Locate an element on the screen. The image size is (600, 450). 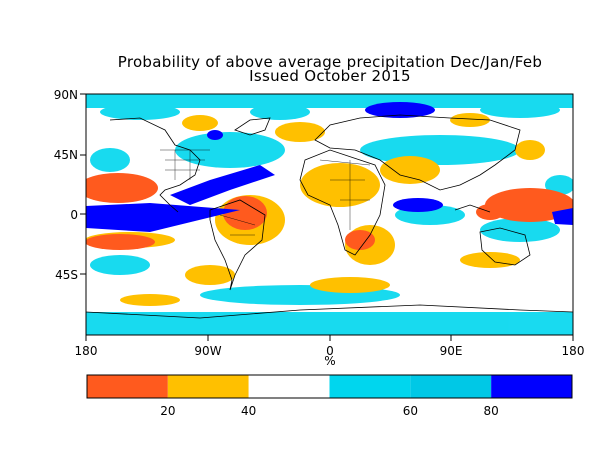
map-subtitle: Issued October 2015 is located at coordinates (330, 76).